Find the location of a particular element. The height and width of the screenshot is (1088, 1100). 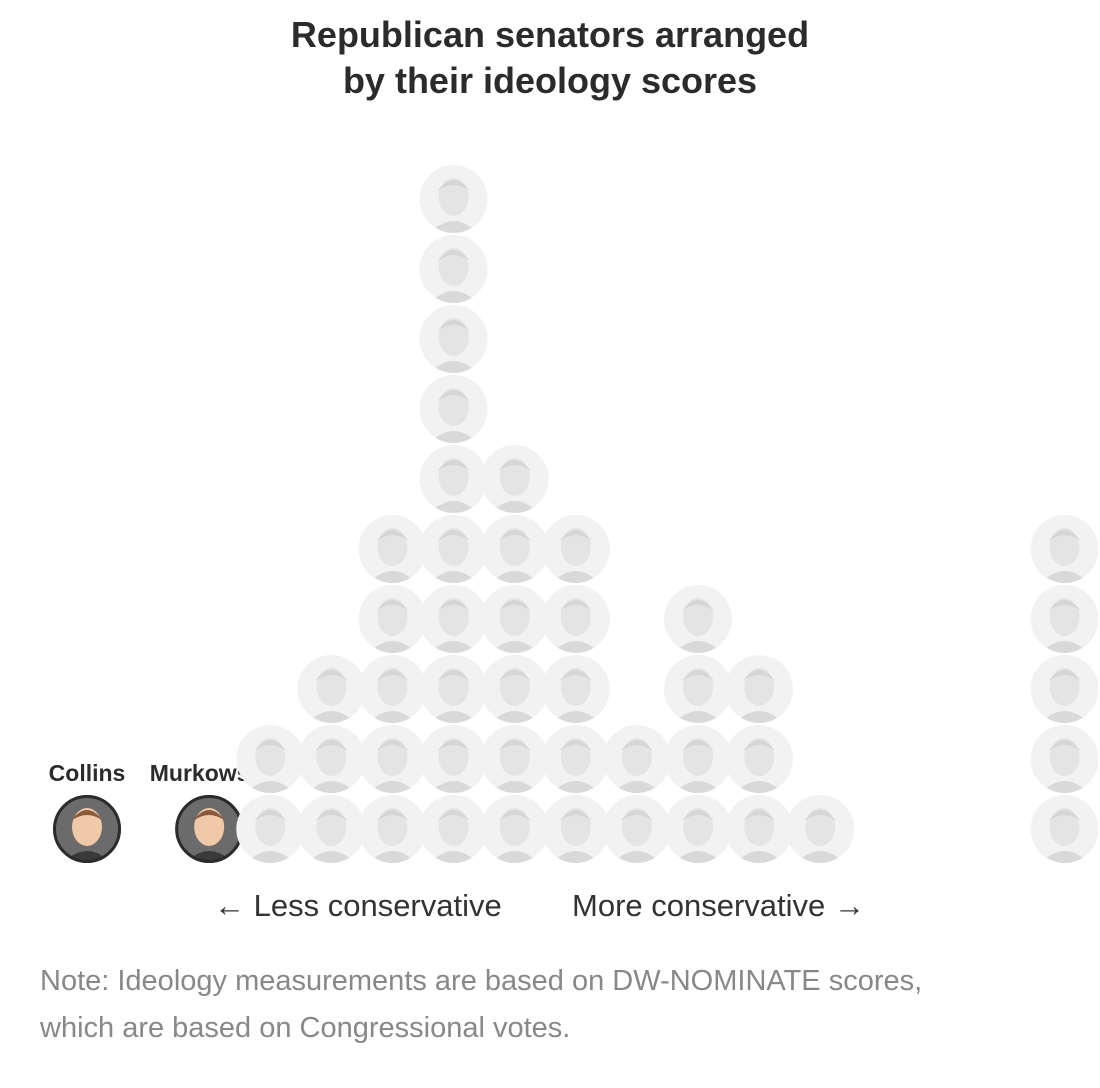

footnote-line-2: which are based on Congressional votes. is located at coordinates (305, 1028).